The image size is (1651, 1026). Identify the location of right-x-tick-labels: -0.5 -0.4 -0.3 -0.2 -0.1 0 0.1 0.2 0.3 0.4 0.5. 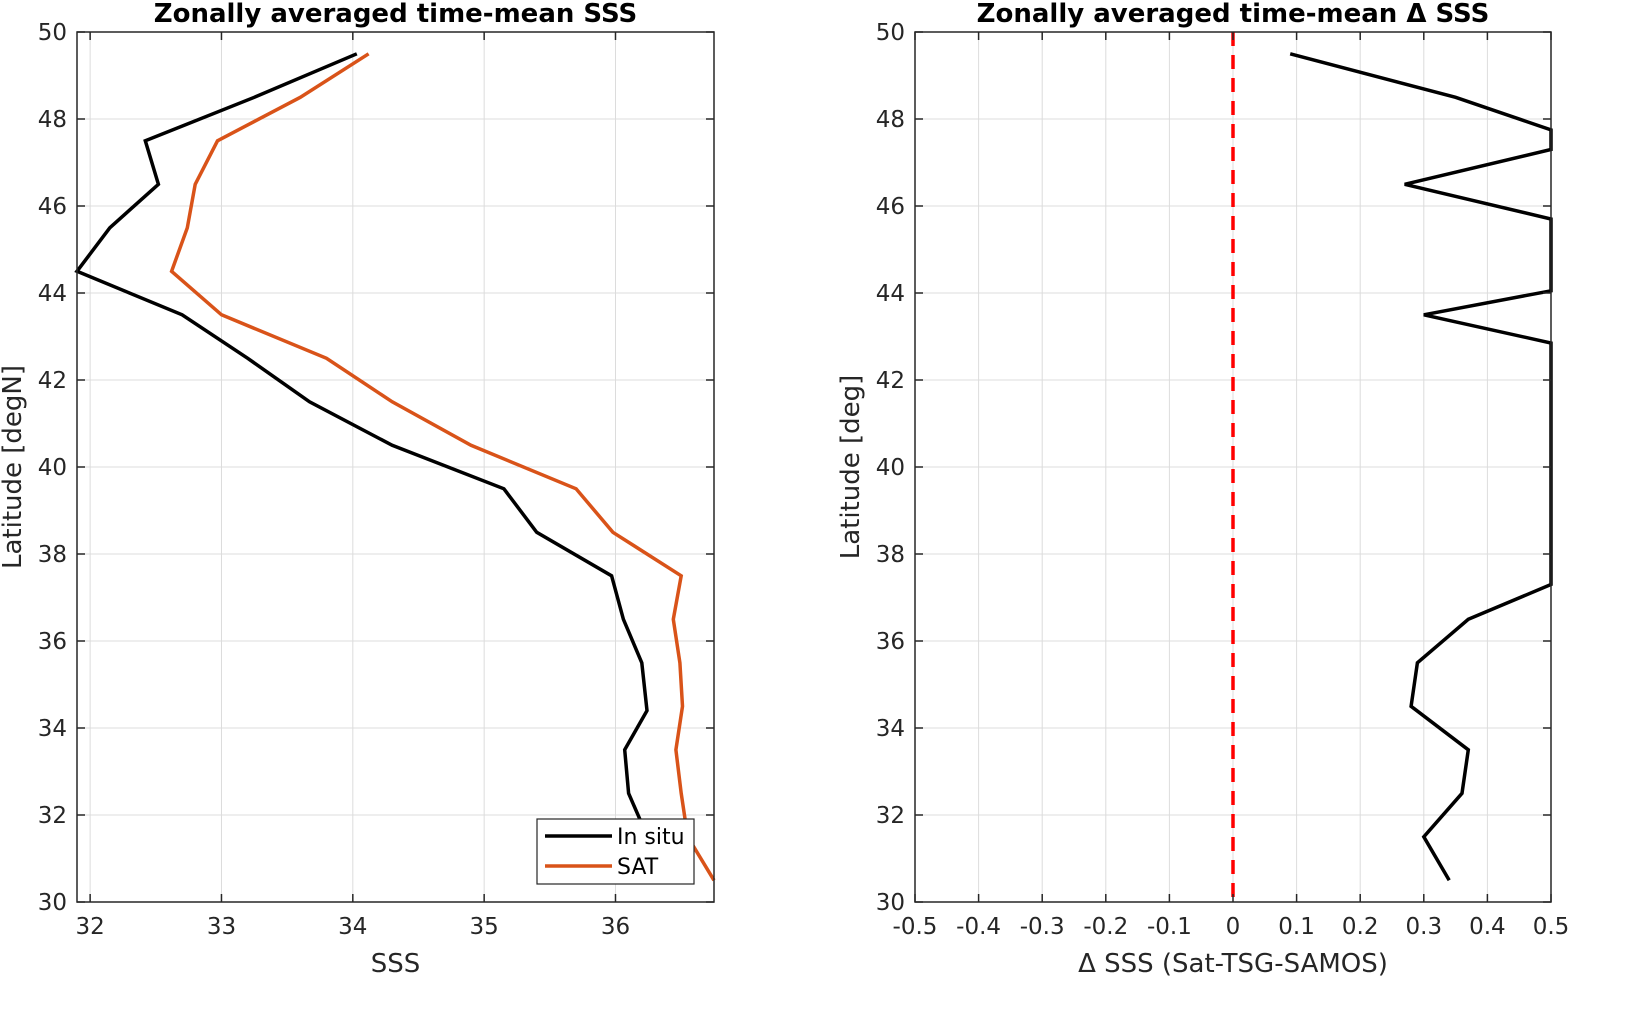
(1231, 927).